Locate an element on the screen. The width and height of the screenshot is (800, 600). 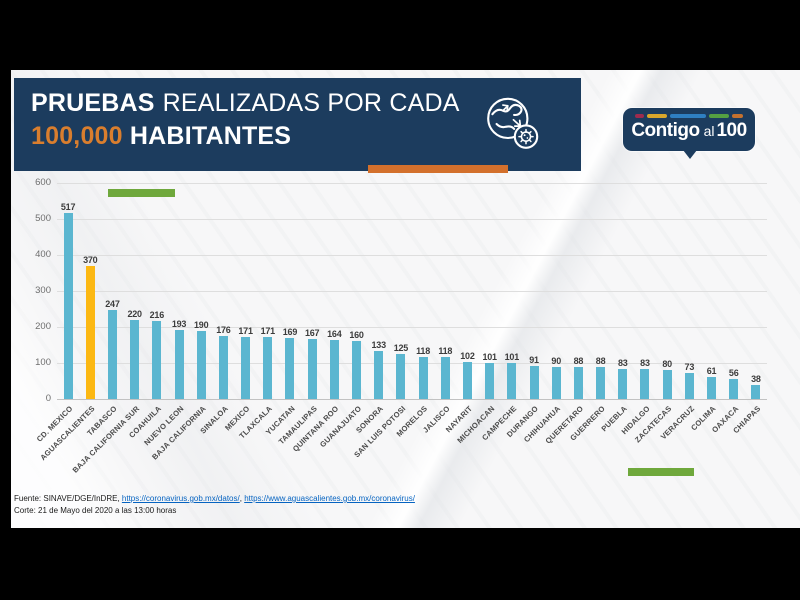
bar-slot: 193 NUEVO LEON is located at coordinates (166, 315).